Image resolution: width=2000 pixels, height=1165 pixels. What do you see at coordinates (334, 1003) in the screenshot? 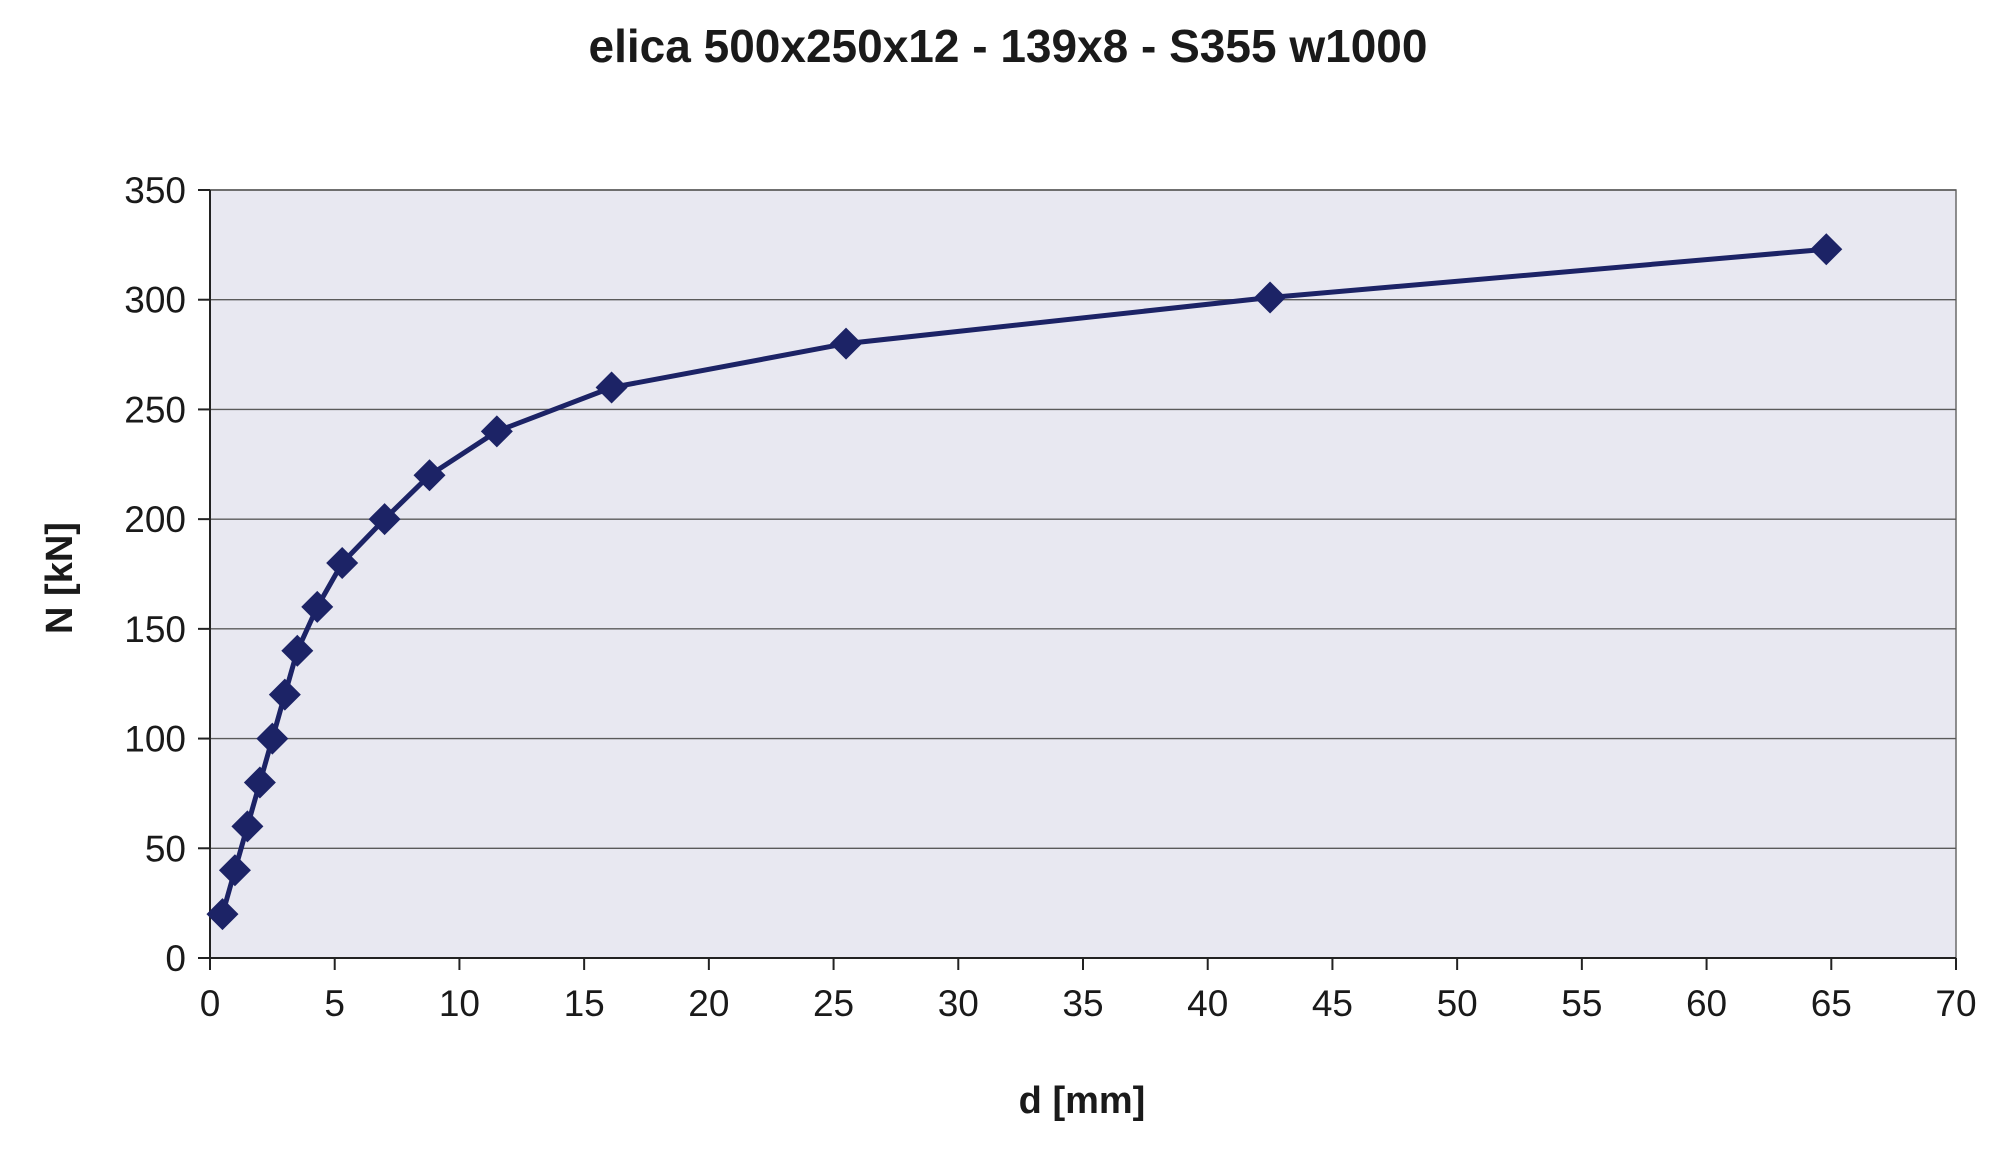
I see `x-tick-label-1: 5` at bounding box center [334, 1003].